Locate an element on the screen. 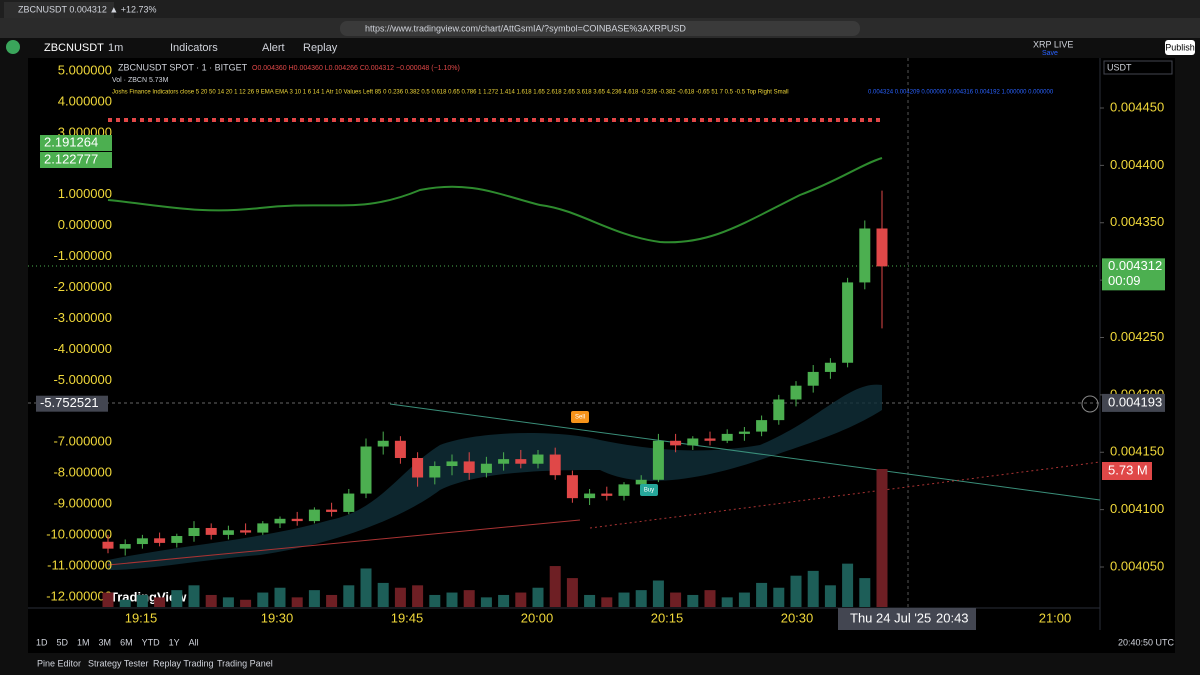 The height and width of the screenshot is (675, 1200). tab-title: ZBCNUSDT 0.004312 ▲ +12.73% is located at coordinates (87, 9).